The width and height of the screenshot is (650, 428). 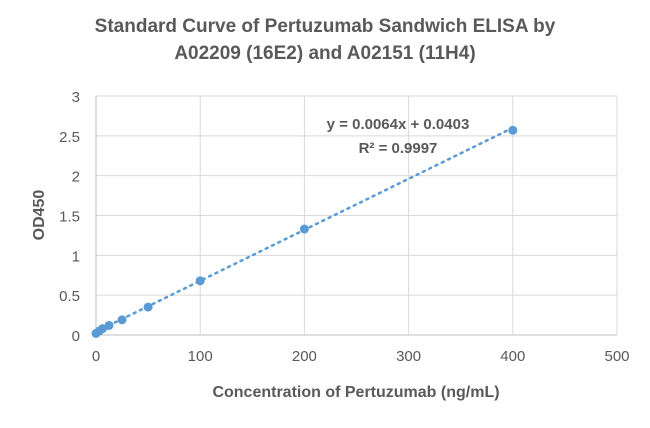 What do you see at coordinates (398, 148) in the screenshot?
I see `r-squared-label: R² = 0.9997` at bounding box center [398, 148].